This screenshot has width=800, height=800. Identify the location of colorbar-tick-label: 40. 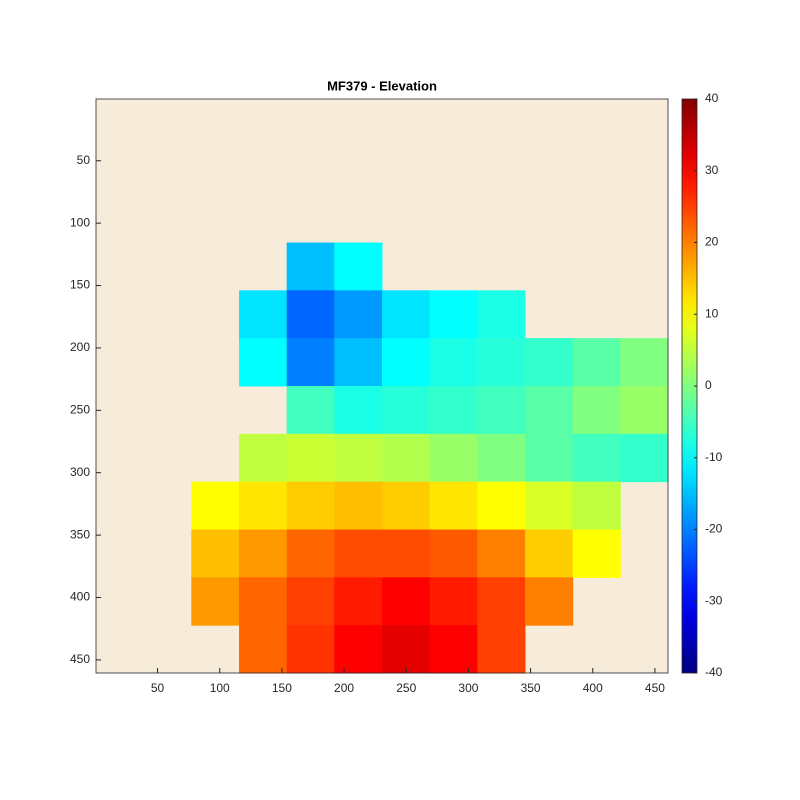
(712, 98).